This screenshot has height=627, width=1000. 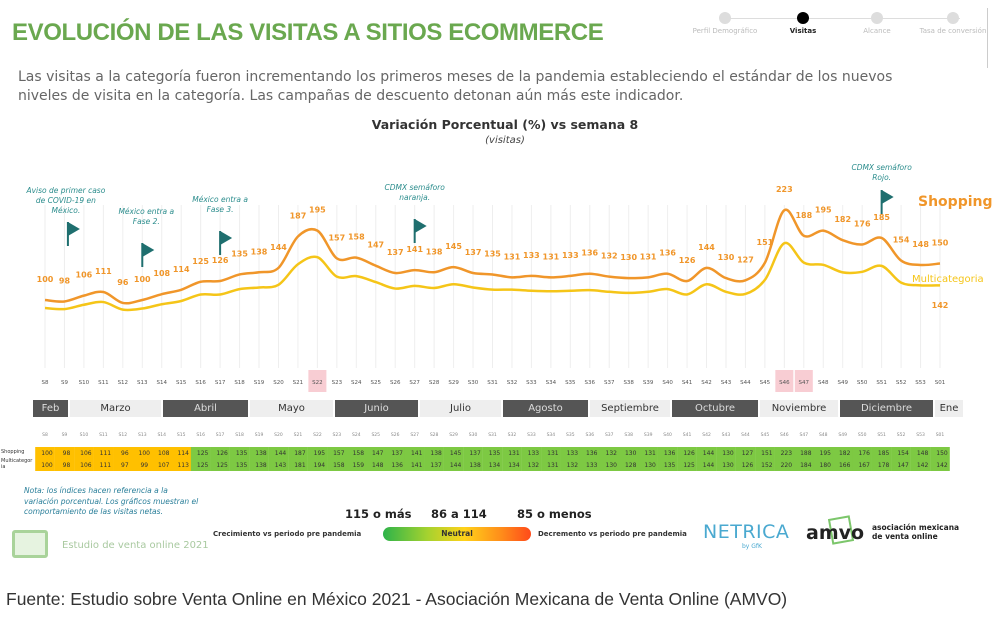 I want to click on table-week-label: S26, so click(x=395, y=435).